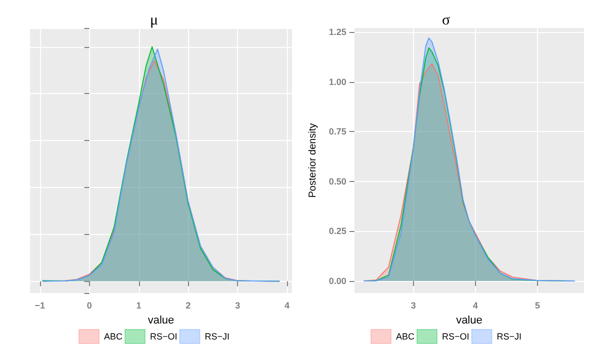  What do you see at coordinates (139, 305) in the screenshot?
I see `x-tick-label: 1` at bounding box center [139, 305].